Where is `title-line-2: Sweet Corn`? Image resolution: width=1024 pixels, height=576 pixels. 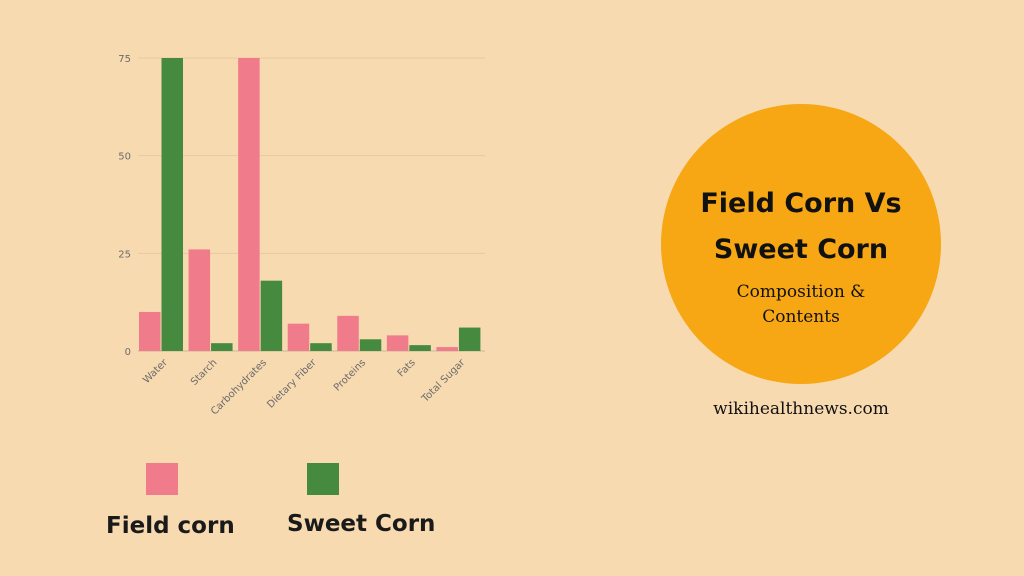
title-line-2: Sweet Corn is located at coordinates (801, 249).